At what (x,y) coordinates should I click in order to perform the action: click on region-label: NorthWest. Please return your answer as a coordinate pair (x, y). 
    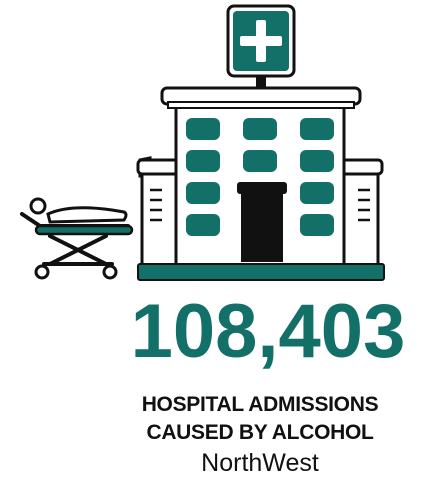
    Looking at the image, I should click on (260, 463).